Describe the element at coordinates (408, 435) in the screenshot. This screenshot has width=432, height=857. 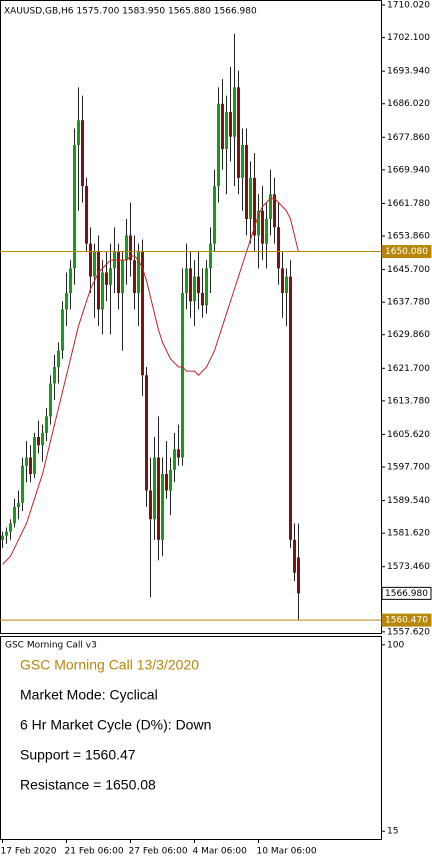
I see `y-tick-label: 1605.620` at that location.